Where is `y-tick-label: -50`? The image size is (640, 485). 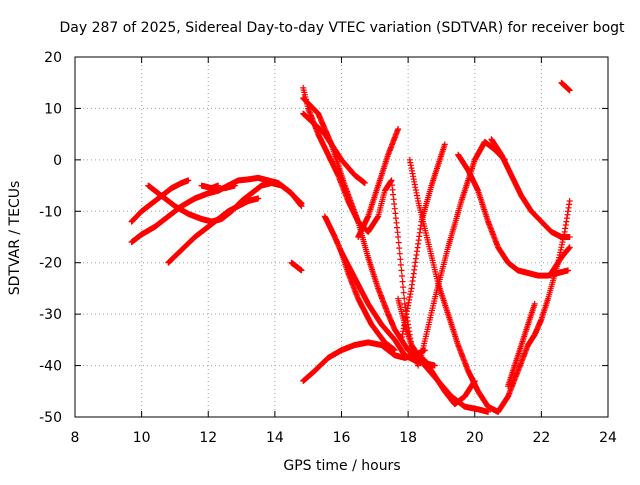
y-tick-label: -50 is located at coordinates (50, 418).